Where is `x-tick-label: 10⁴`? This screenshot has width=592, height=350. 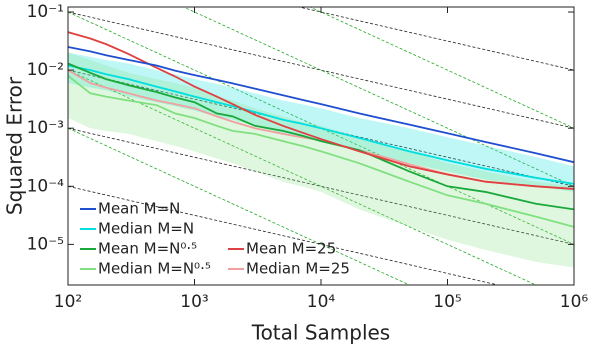 x-tick-label: 10⁴ is located at coordinates (321, 302).